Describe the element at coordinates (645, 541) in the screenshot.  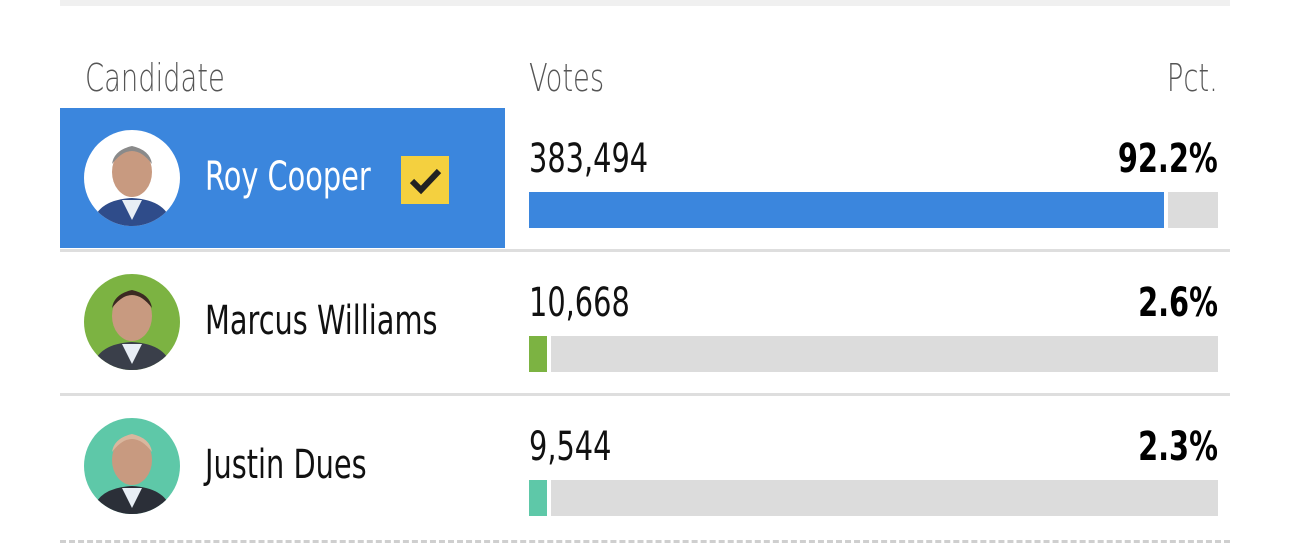
I see `bottom-dashed-divider` at that location.